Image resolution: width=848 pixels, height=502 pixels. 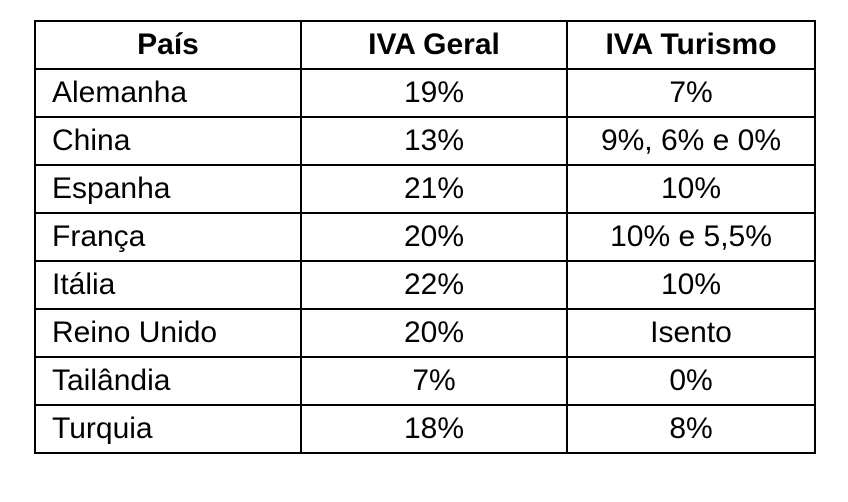 I want to click on tourism-vat-cell: 9%, 6% e 0%, so click(x=691, y=141).